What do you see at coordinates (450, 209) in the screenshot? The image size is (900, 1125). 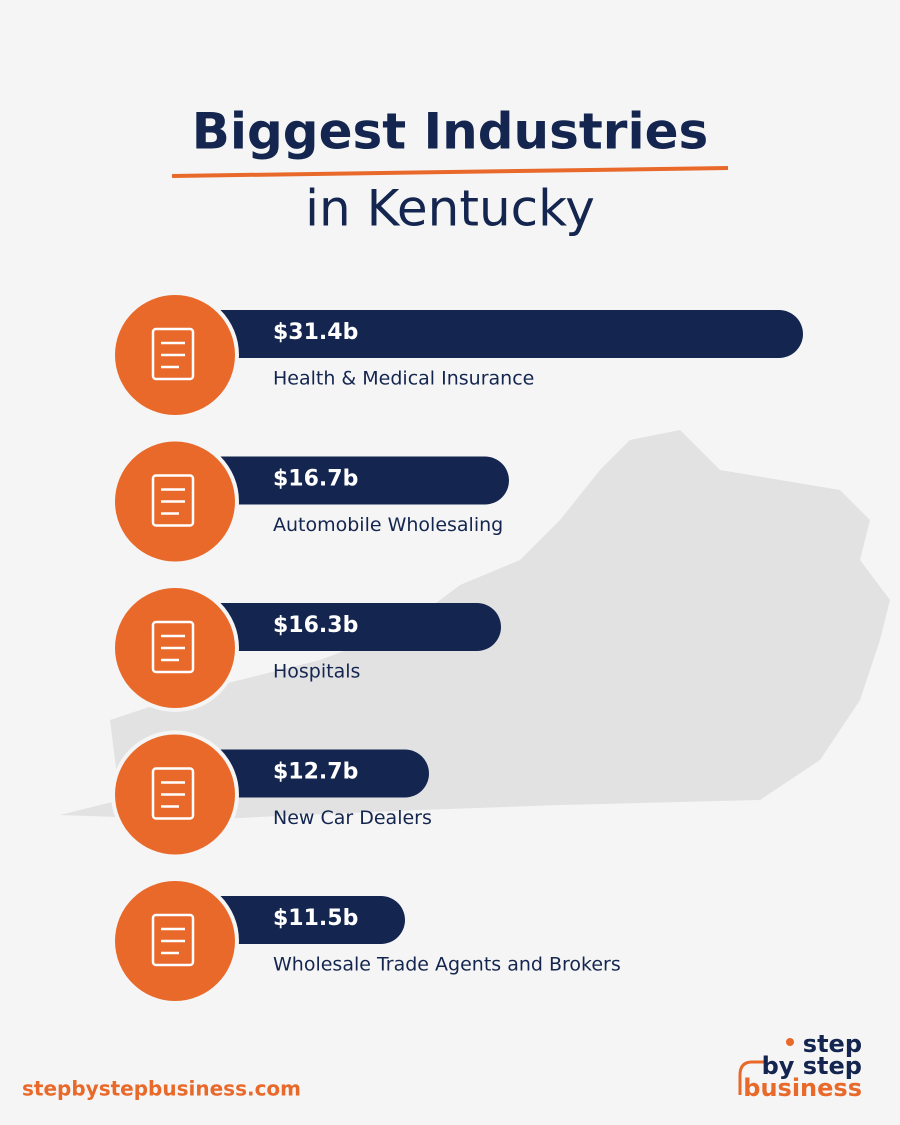 I see `title-line: in Kentucky` at bounding box center [450, 209].